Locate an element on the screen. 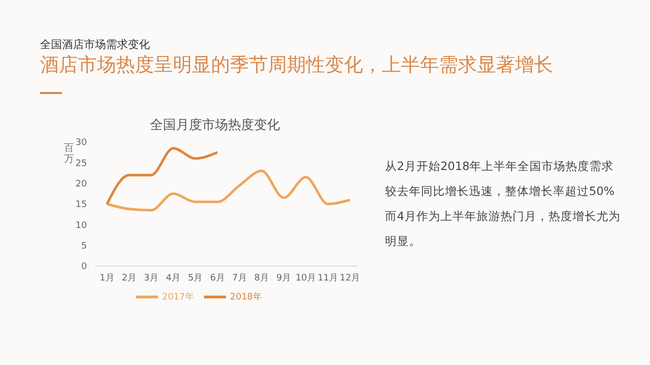 This screenshot has height=365, width=650. x-tick-label: 10月 is located at coordinates (306, 278).